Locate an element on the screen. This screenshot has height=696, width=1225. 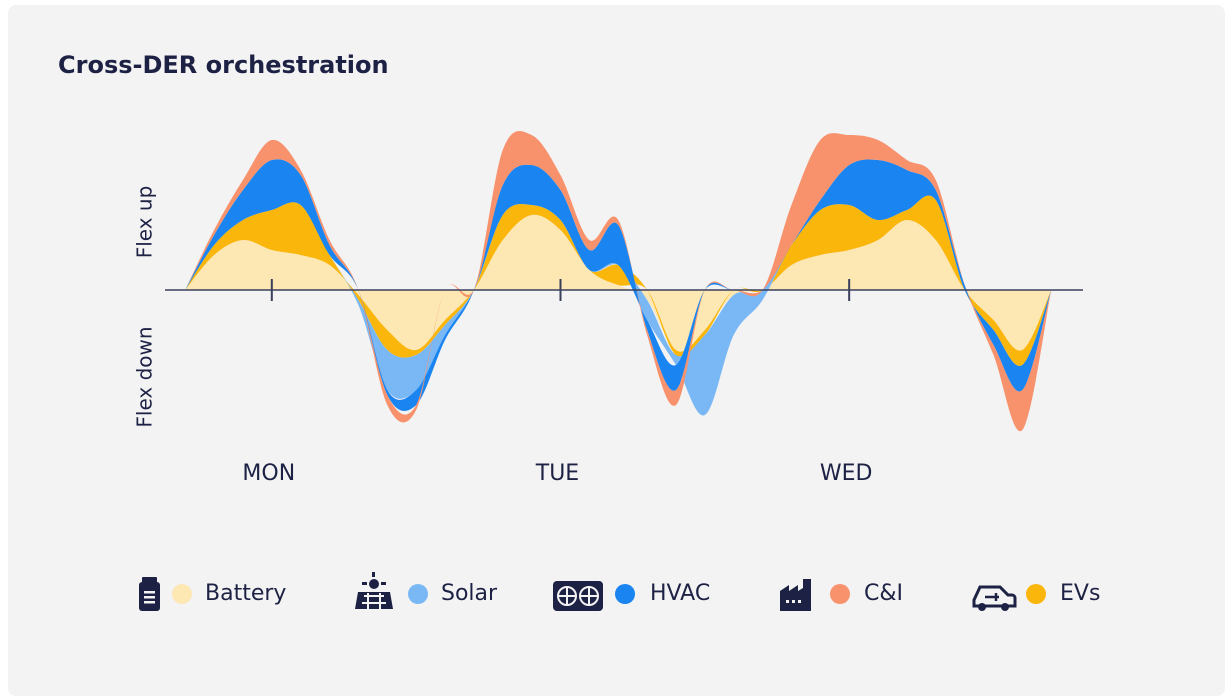
area-band is located at coordinates (618, 282).